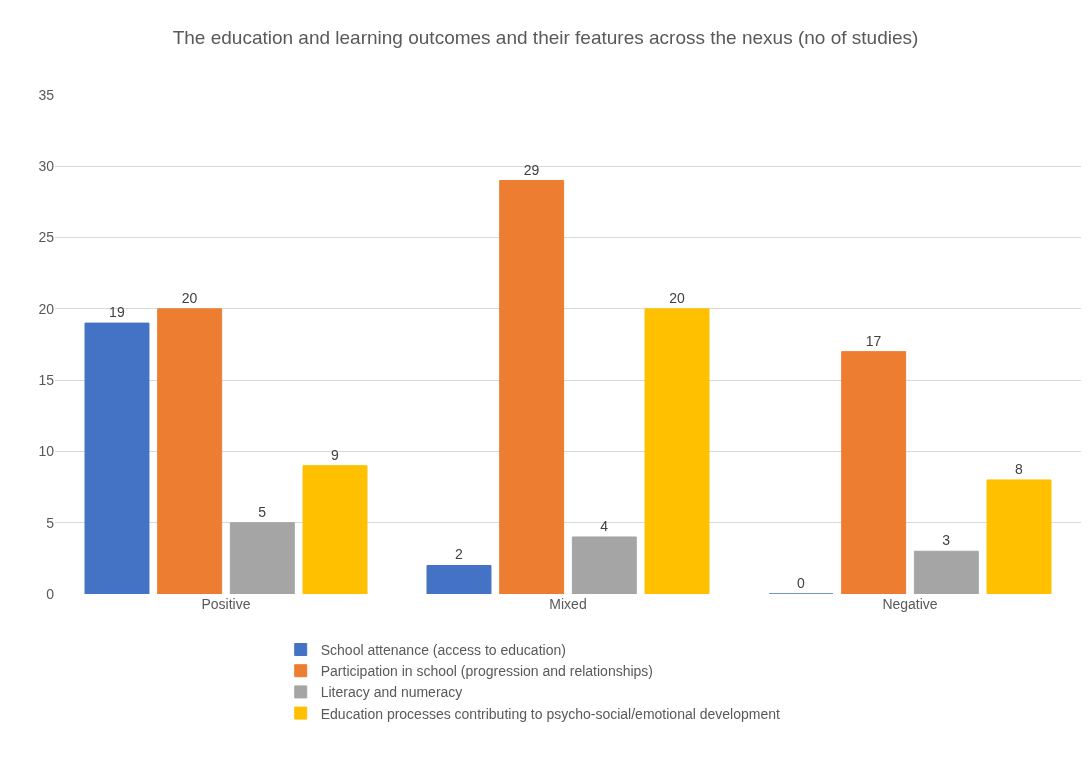 Image resolution: width=1091 pixels, height=774 pixels. What do you see at coordinates (46, 451) in the screenshot?
I see `y-tick-label: 10` at bounding box center [46, 451].